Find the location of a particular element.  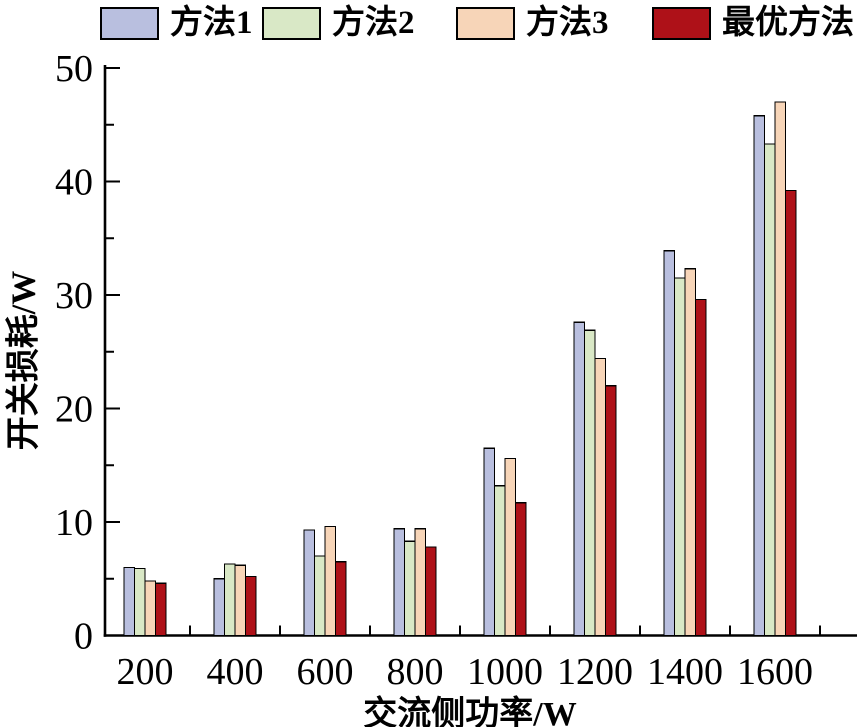

bar-最优方法-1400 is located at coordinates (700, 467).